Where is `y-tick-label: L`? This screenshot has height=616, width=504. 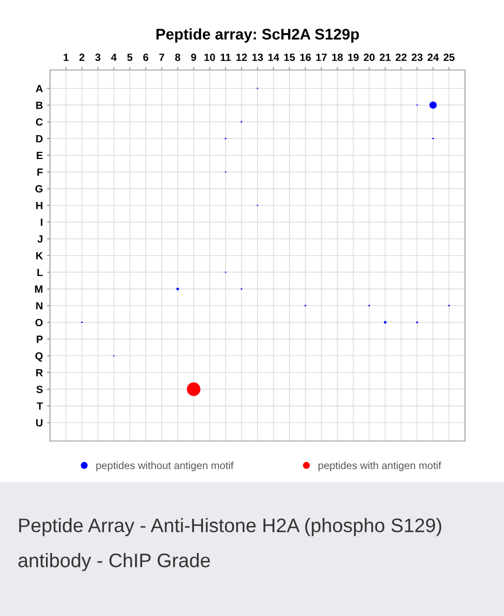
y-tick-label: L is located at coordinates (40, 272).